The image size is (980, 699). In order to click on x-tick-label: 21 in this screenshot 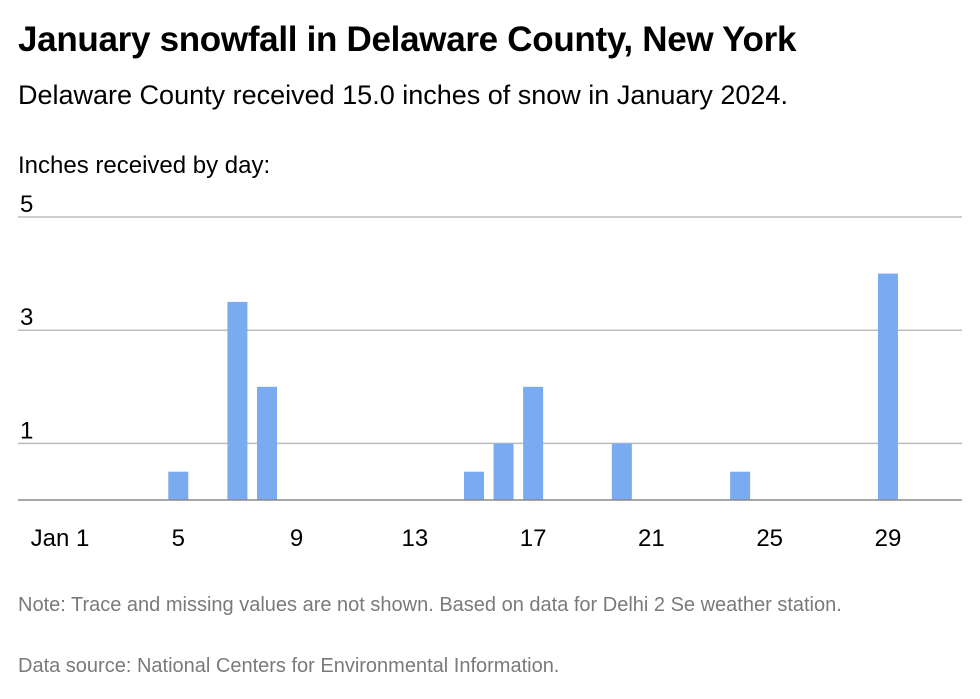, I will do `click(651, 538)`.